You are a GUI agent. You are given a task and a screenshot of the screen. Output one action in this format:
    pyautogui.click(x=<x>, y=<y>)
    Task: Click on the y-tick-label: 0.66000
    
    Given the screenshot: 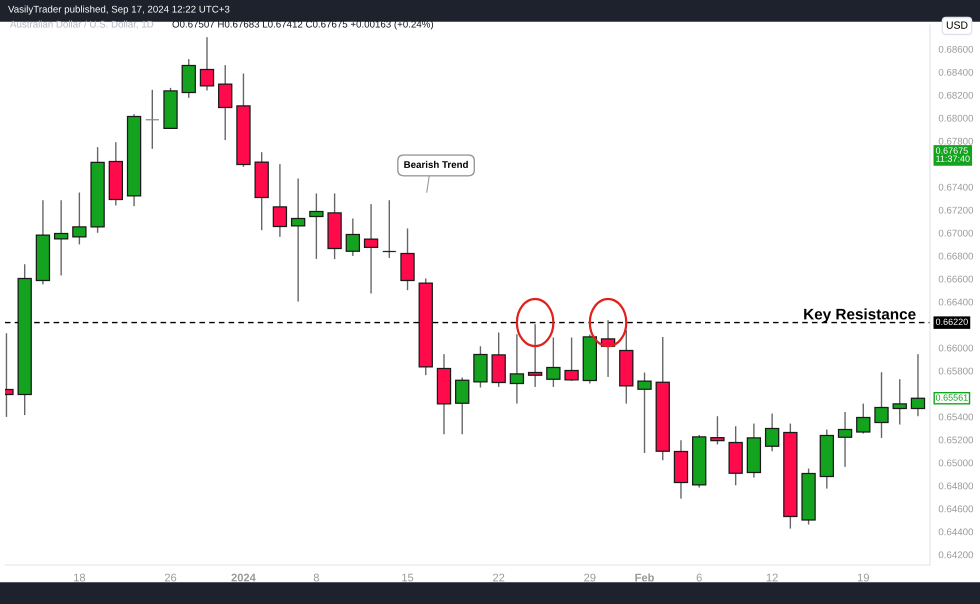 What is the action you would take?
    pyautogui.click(x=956, y=348)
    